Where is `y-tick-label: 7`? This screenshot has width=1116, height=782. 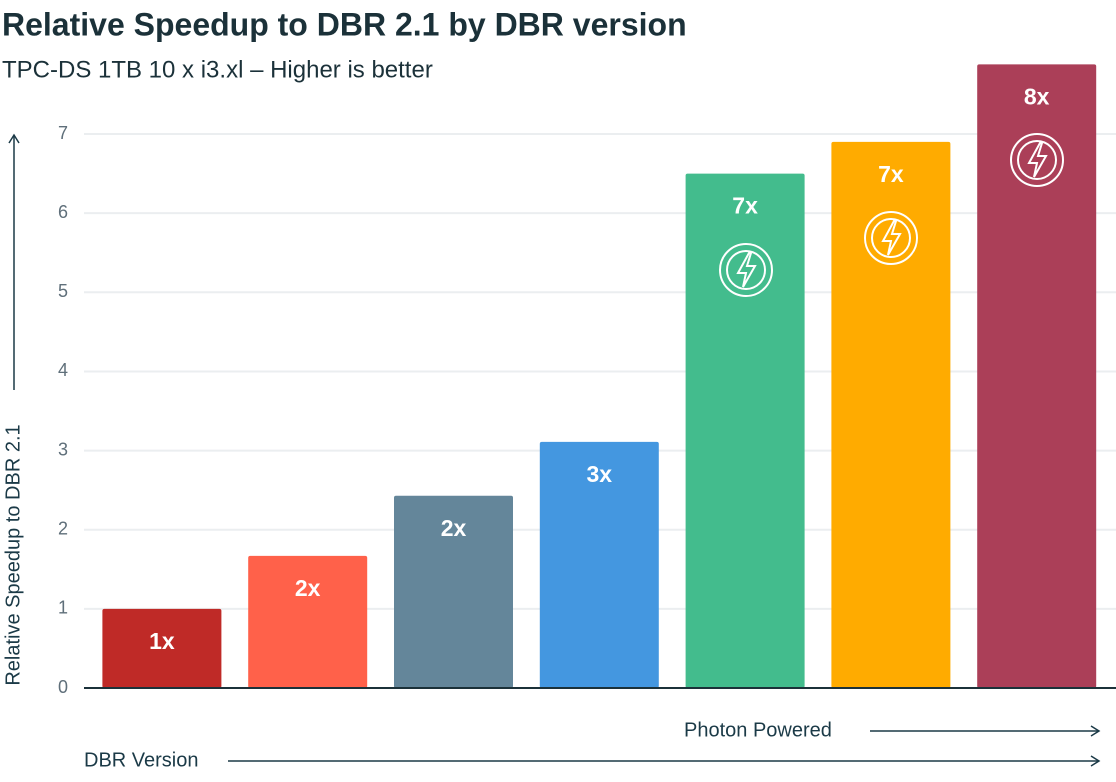 y-tick-label: 7 is located at coordinates (63, 133).